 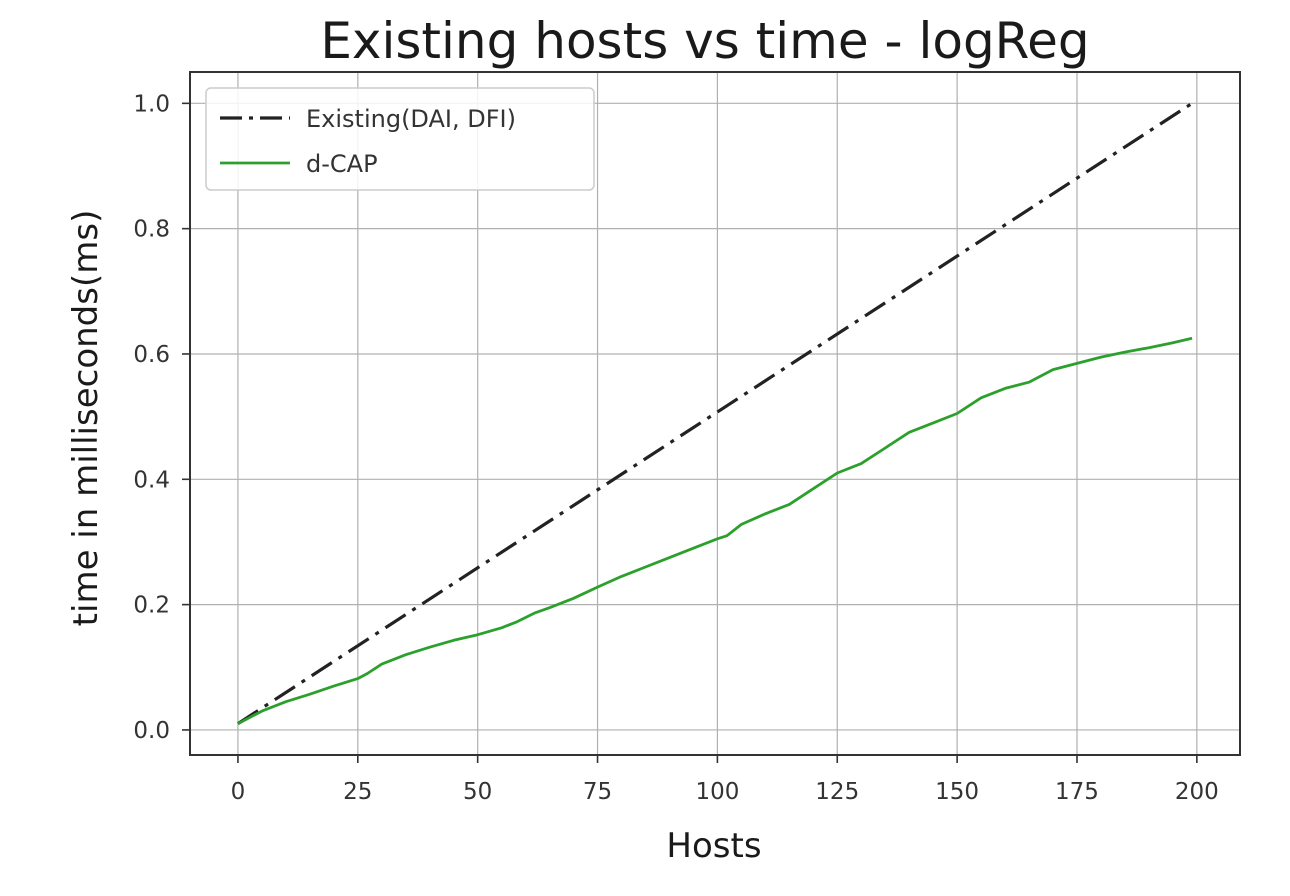 I want to click on x-tick-label: 75, so click(x=597, y=792).